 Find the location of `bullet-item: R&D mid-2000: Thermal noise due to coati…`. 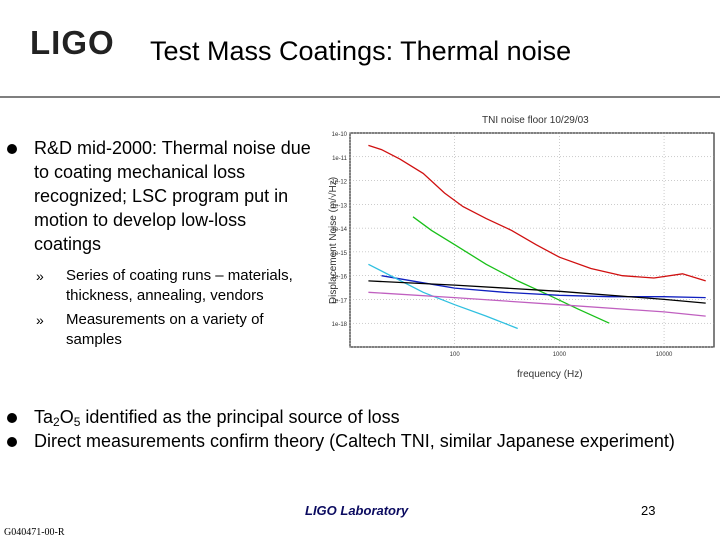

bullet-item: R&D mid-2000: Thermal noise due to coati… is located at coordinates (161, 196).